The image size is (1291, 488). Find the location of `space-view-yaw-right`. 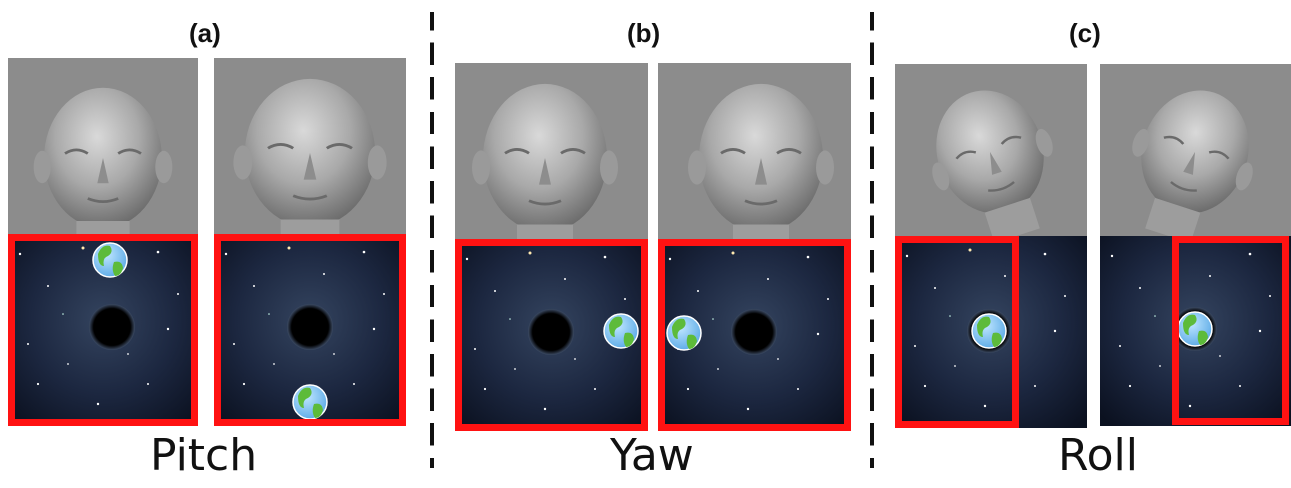

space-view-yaw-right is located at coordinates (754, 335).